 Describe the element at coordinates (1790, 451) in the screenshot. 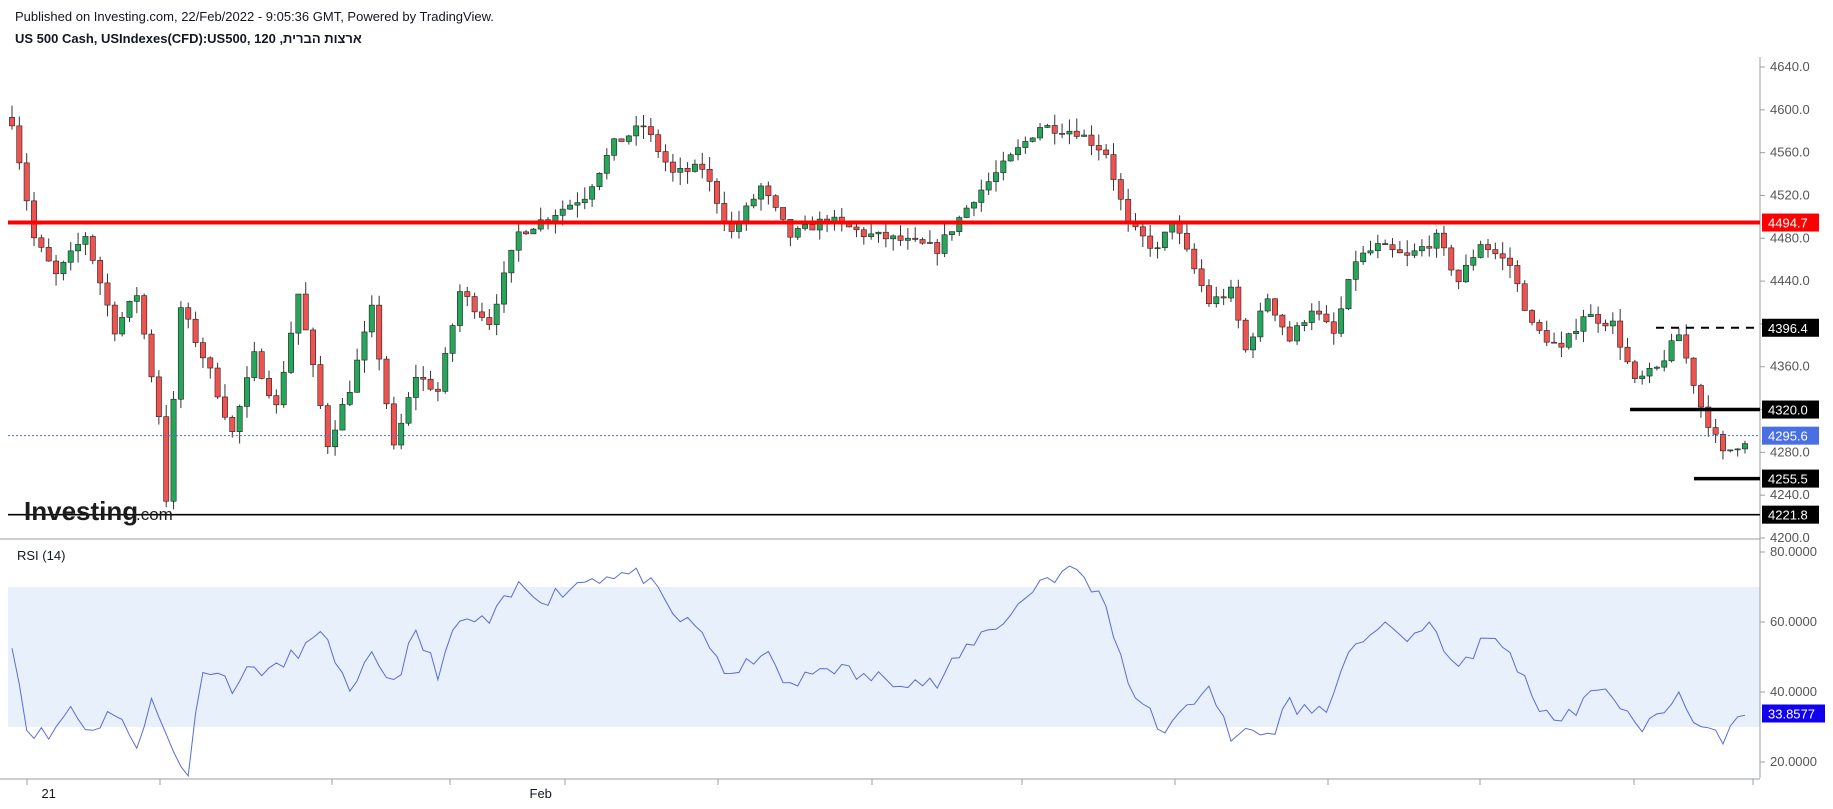

I see `price-tick-label: 4280.0` at that location.